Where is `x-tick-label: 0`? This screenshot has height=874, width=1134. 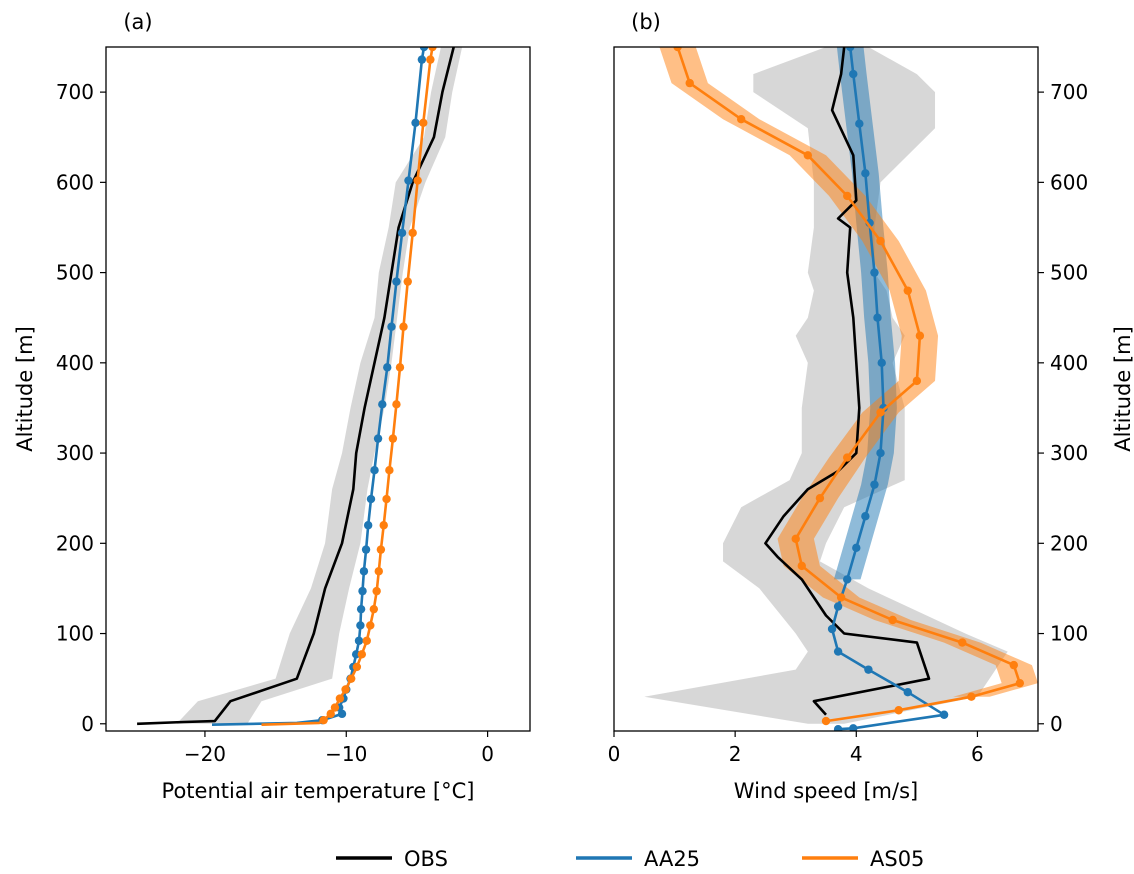 x-tick-label: 0 is located at coordinates (614, 754).